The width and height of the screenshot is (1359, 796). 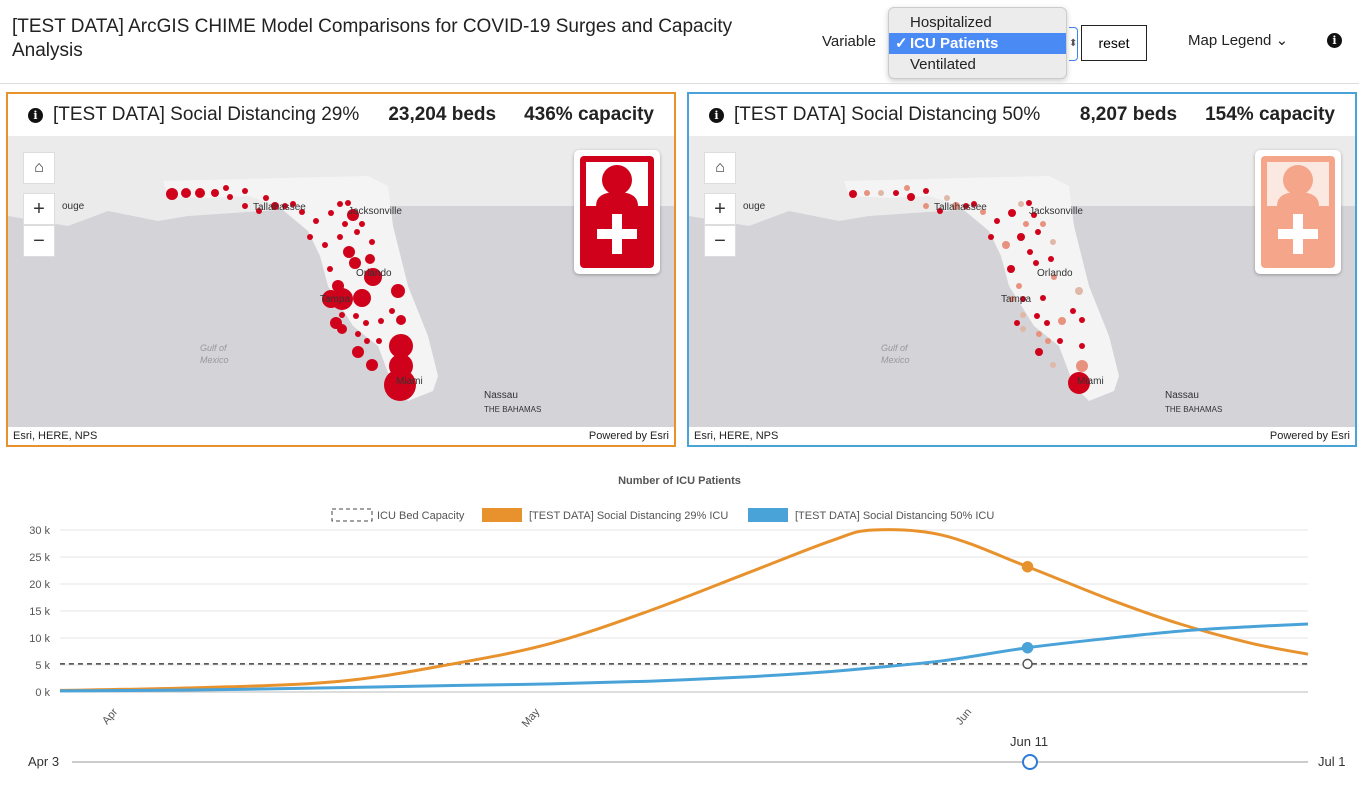 What do you see at coordinates (690, 762) in the screenshot?
I see `date-slider-track` at bounding box center [690, 762].